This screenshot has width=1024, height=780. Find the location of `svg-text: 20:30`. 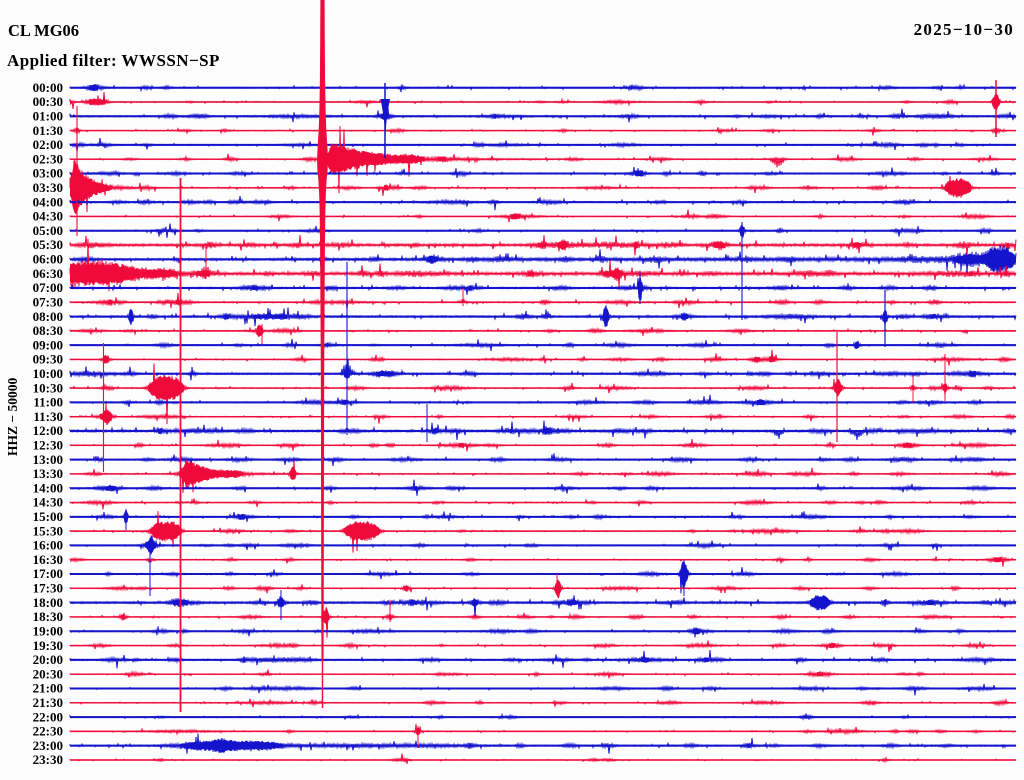

svg-text: 20:30 is located at coordinates (48, 673).